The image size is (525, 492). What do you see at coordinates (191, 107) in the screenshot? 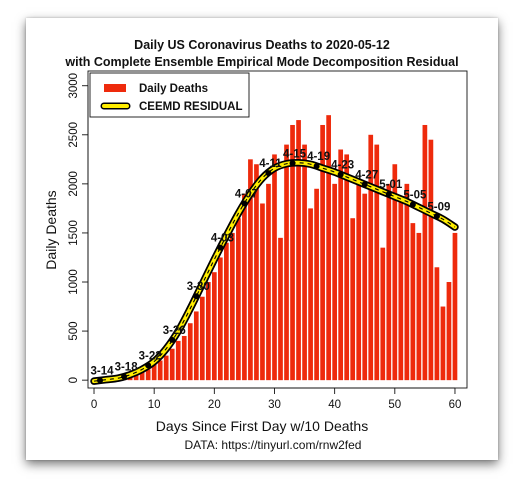
I see `legend-label-residual: CEEMD RESIDUAL` at bounding box center [191, 107].